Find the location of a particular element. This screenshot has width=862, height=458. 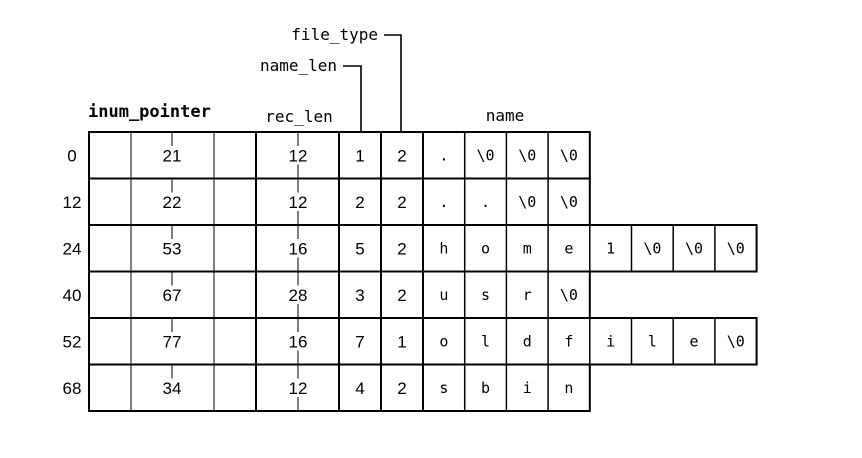

offset-label: 0 is located at coordinates (71, 155).